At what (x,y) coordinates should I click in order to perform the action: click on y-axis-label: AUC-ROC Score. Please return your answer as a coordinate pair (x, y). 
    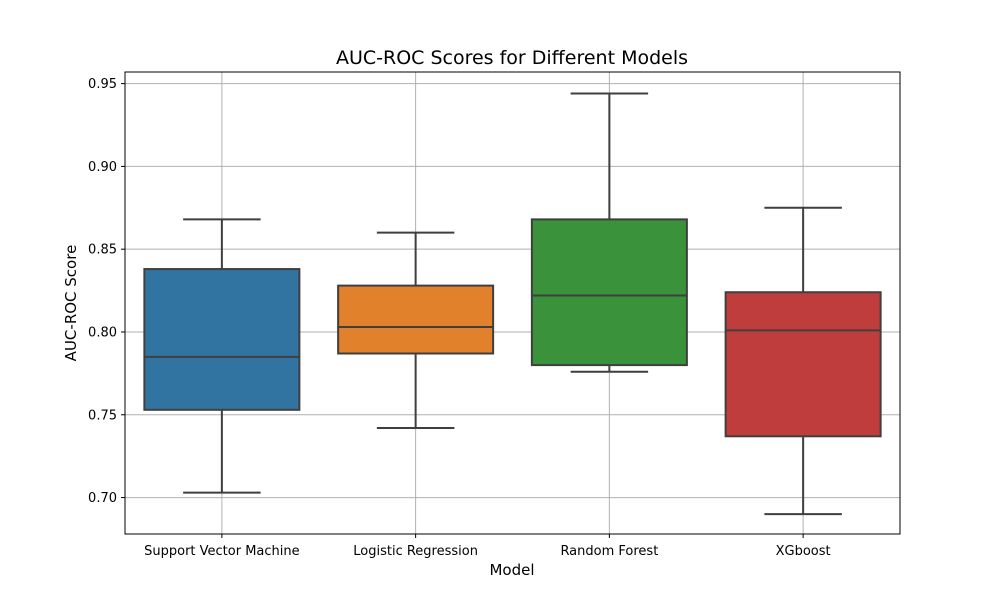
    Looking at the image, I should click on (71, 303).